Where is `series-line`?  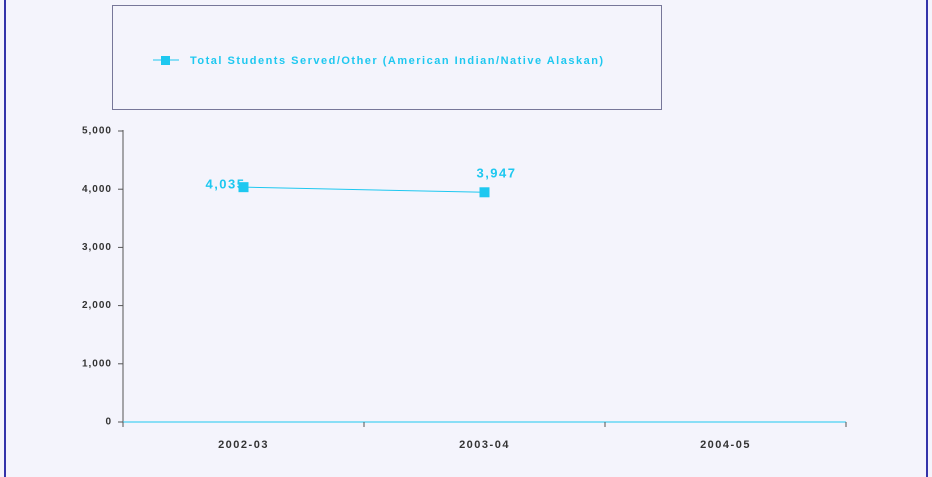 series-line is located at coordinates (364, 189).